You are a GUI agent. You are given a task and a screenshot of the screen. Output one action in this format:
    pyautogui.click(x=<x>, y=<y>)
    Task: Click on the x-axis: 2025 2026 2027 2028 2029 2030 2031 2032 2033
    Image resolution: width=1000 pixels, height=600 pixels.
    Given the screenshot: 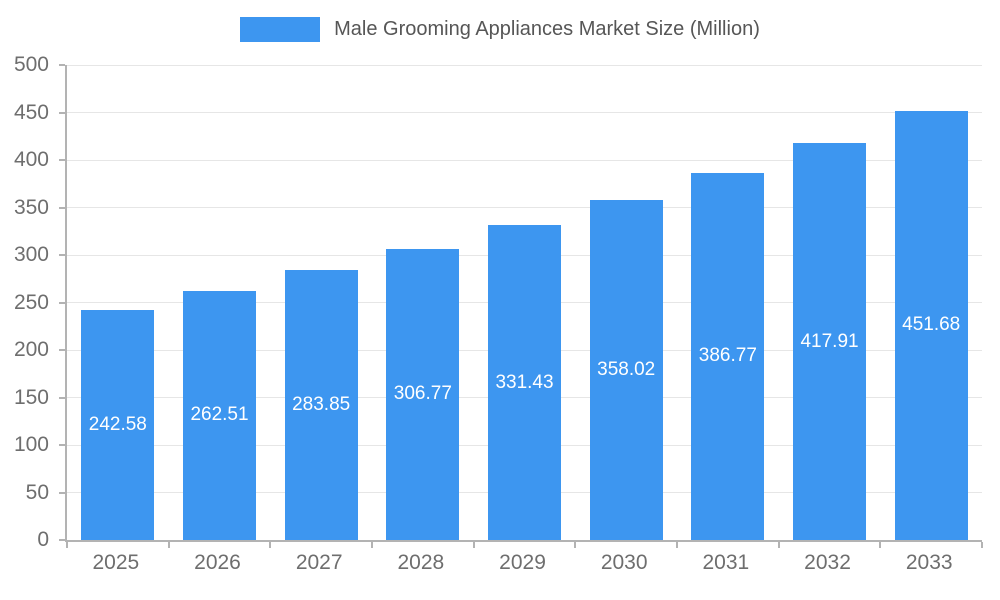 What is the action you would take?
    pyautogui.click(x=522, y=571)
    